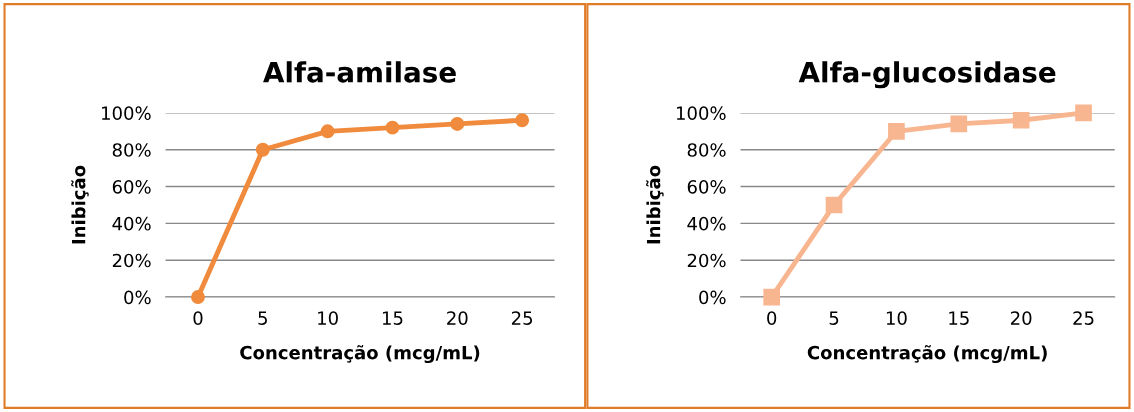 The height and width of the screenshot is (412, 1134). Describe the element at coordinates (359, 72) in the screenshot. I see `chart-title: Alfa-amilase` at that location.